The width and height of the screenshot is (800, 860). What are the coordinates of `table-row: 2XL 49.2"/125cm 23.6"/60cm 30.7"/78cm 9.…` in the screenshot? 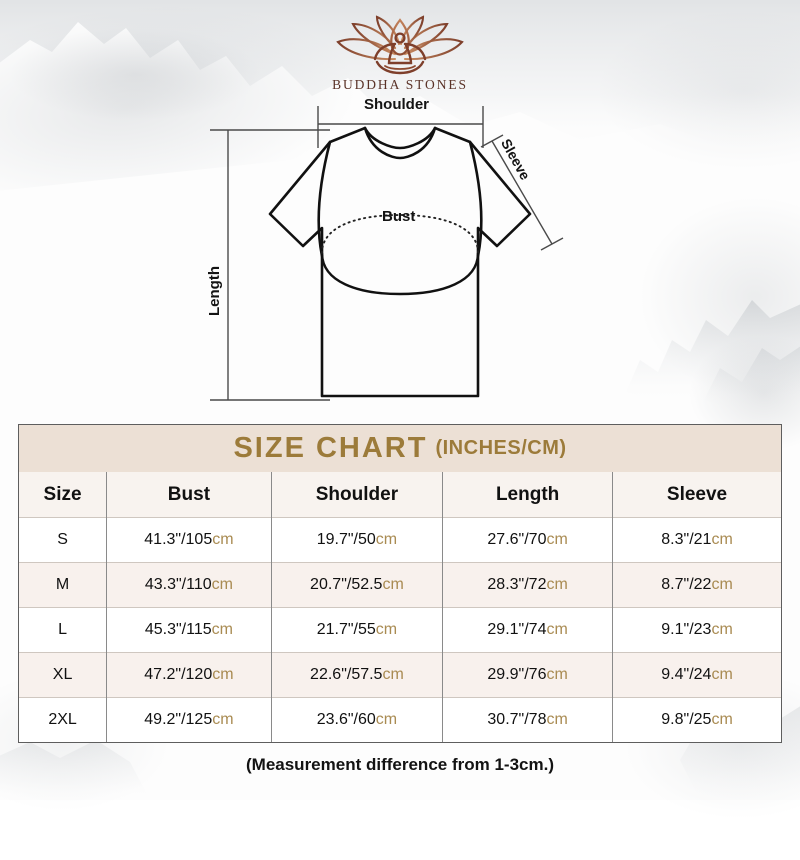 It's located at (400, 719).